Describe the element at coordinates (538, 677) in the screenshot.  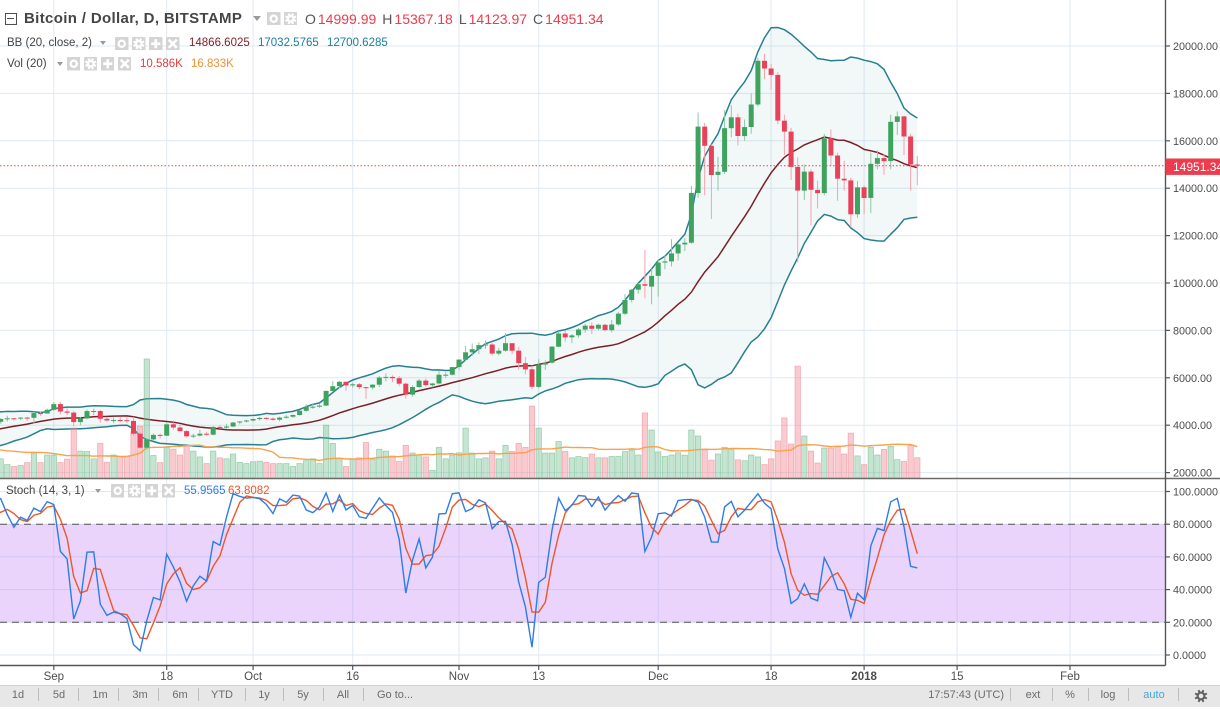
I see `svg-text: 13` at that location.